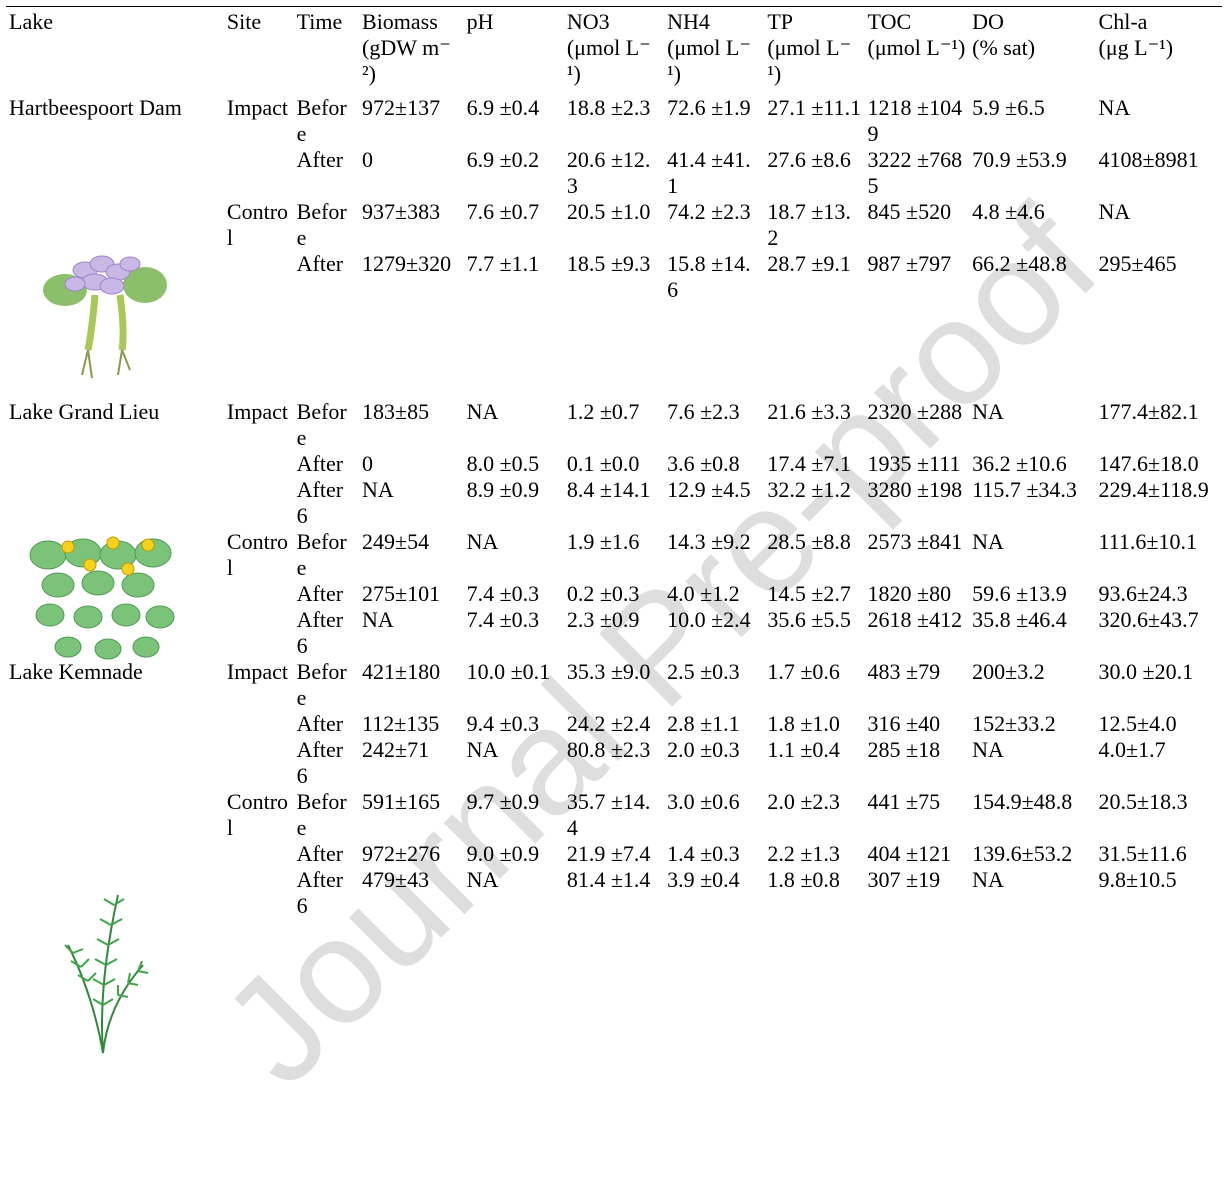 Image resolution: width=1226 pixels, height=1203 pixels. What do you see at coordinates (1019, 463) in the screenshot?
I see `value-cell: 36.2 ±10.6` at bounding box center [1019, 463].